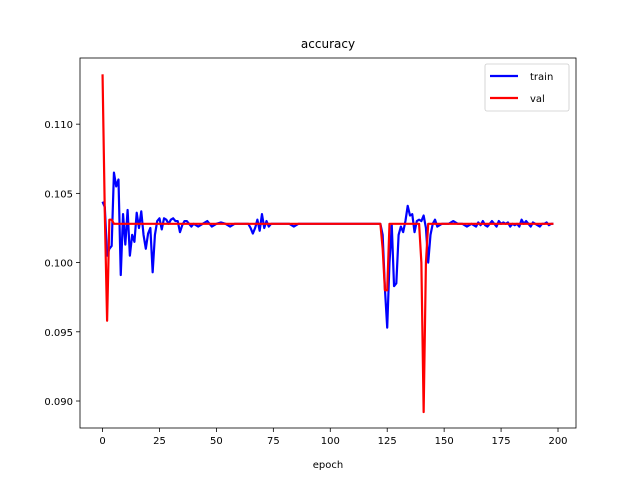 Image resolution: width=640 pixels, height=480 pixels. I want to click on legend-label-train: train, so click(541, 77).